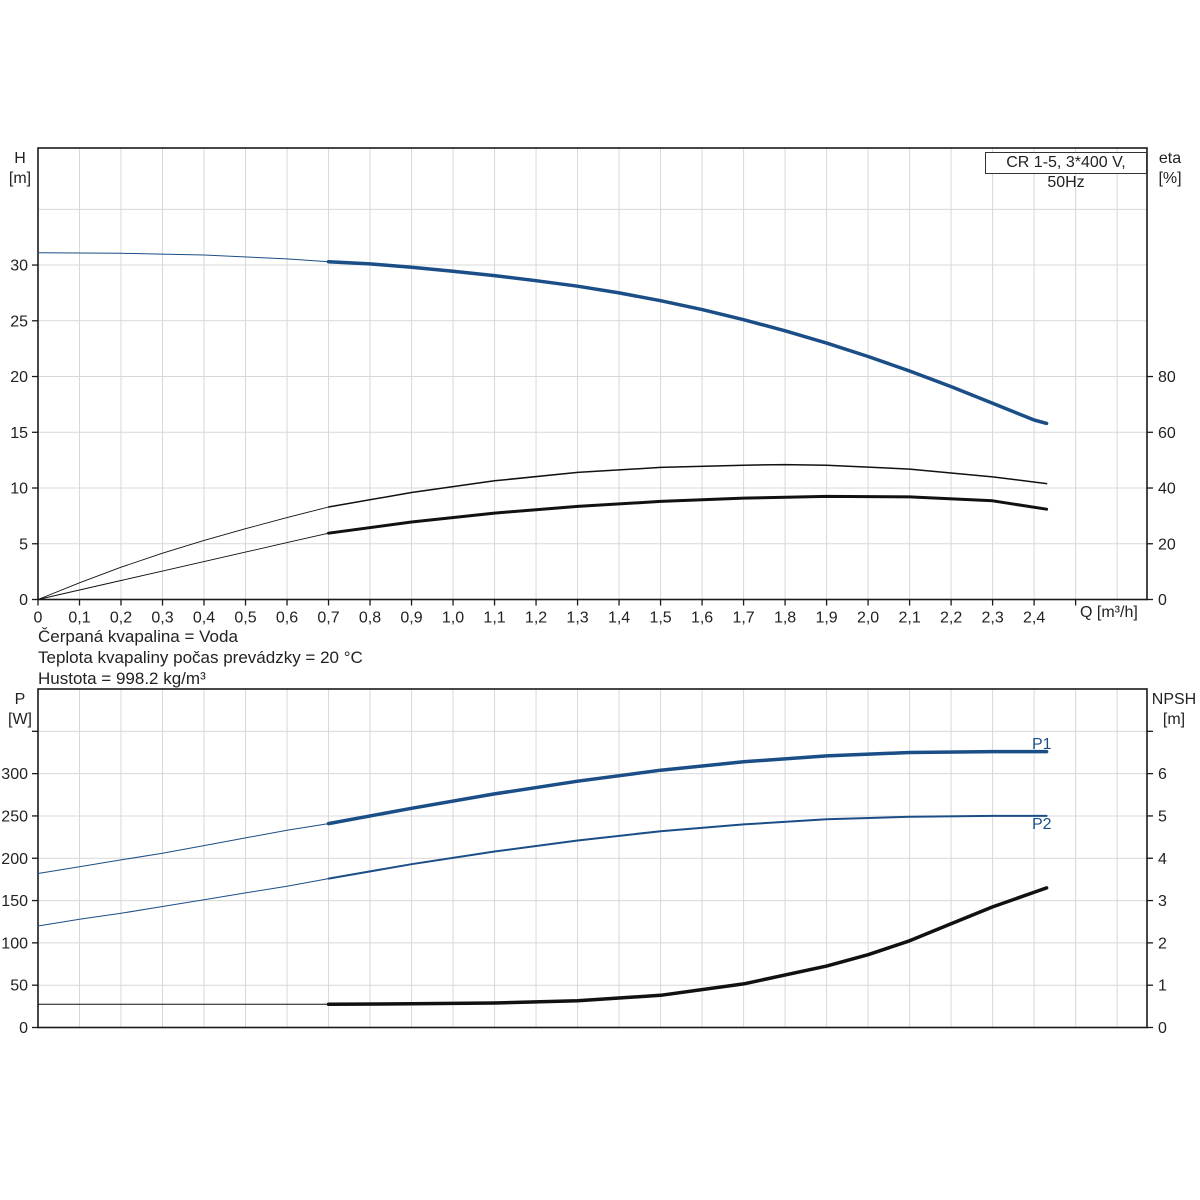 Image resolution: width=1200 pixels, height=1200 pixels. What do you see at coordinates (1162, 859) in the screenshot?
I see `svg-text: 4` at bounding box center [1162, 859].